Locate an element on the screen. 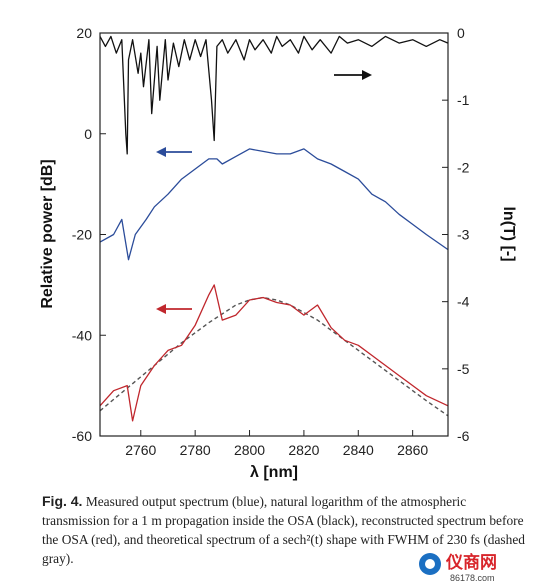 Image resolution: width=550 pixels, height=588 pixels. right-y-tick-label: 0 is located at coordinates (461, 33).